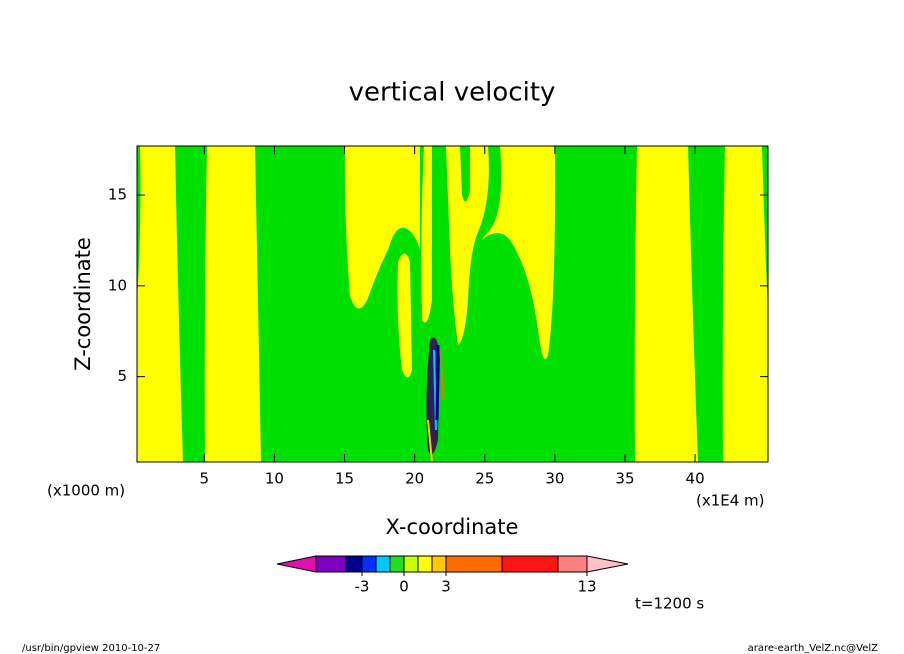  Describe the element at coordinates (83, 304) in the screenshot. I see `y-axis-label: Z-coordinate` at that location.